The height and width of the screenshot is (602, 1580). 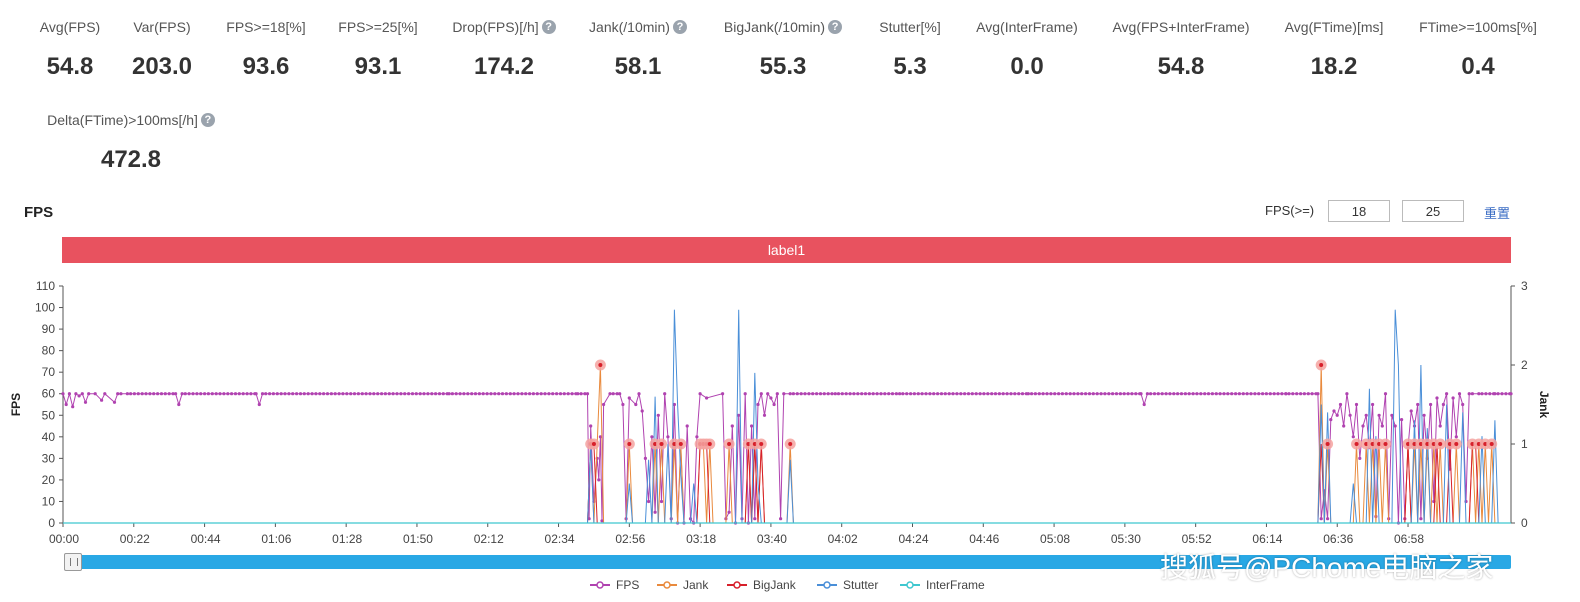 I want to click on x-tick-label: 00:44, so click(x=206, y=539).